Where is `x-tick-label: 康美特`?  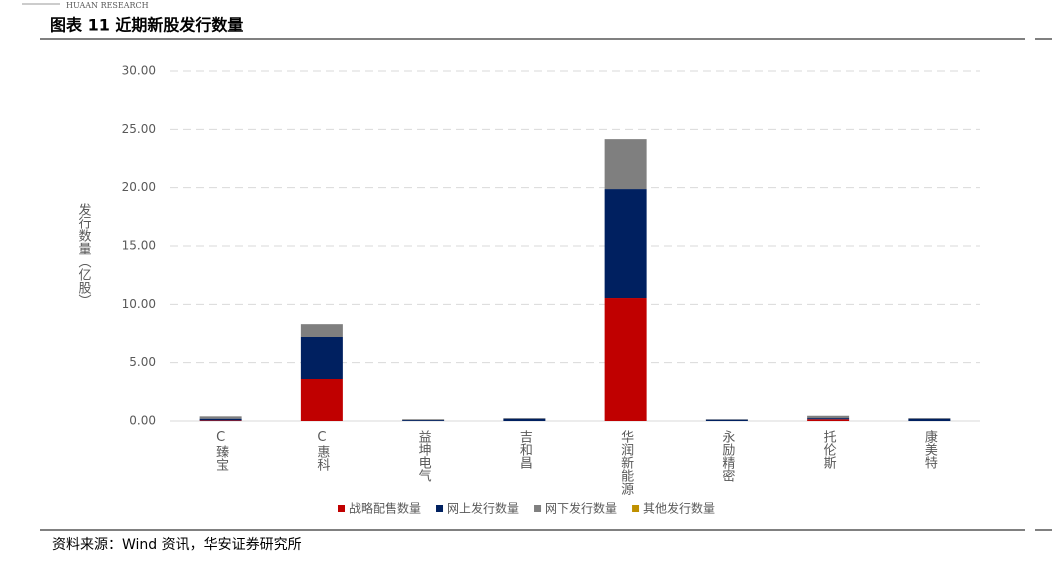 x-tick-label: 康美特 is located at coordinates (930, 449).